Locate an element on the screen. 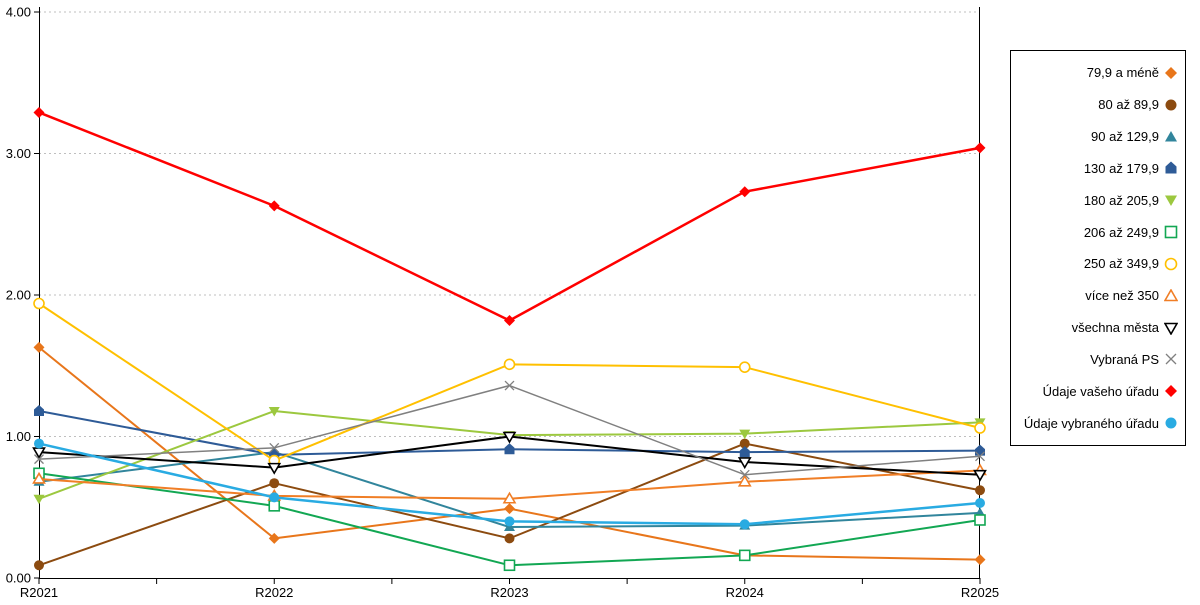 This screenshot has width=1200, height=605. y-tick-label: 3.00 is located at coordinates (18, 153).